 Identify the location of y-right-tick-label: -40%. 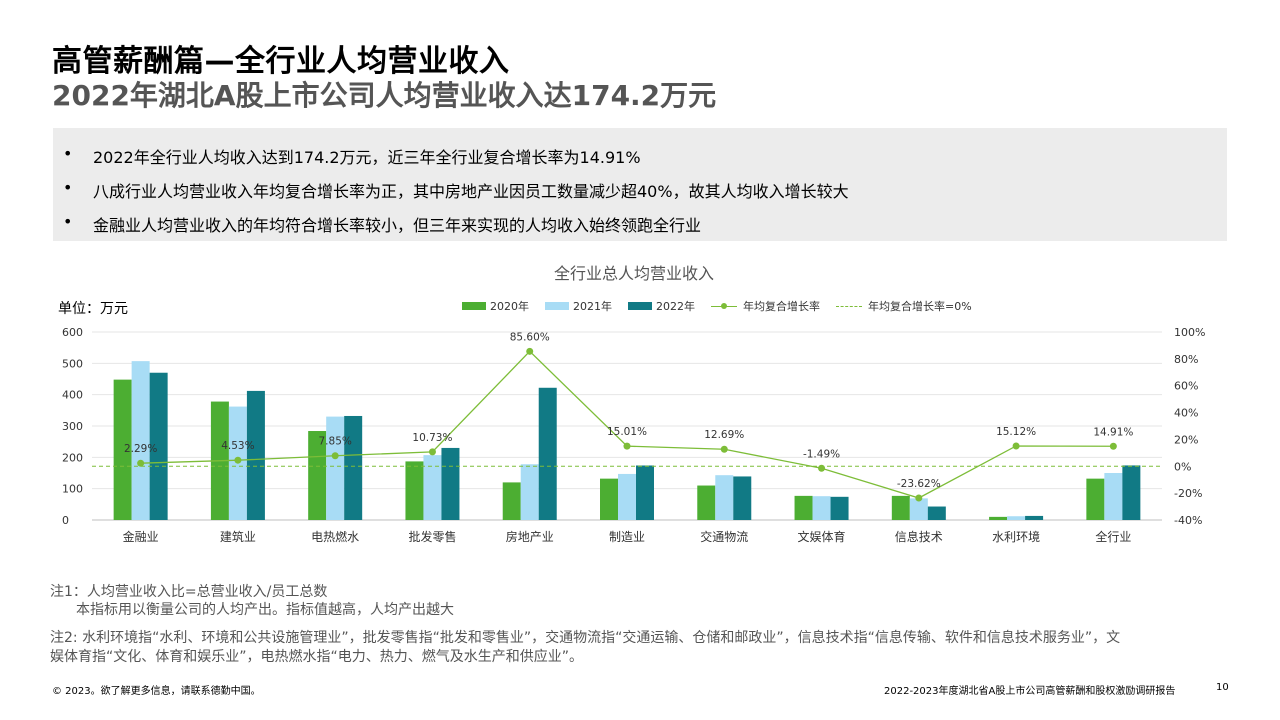
(1188, 520).